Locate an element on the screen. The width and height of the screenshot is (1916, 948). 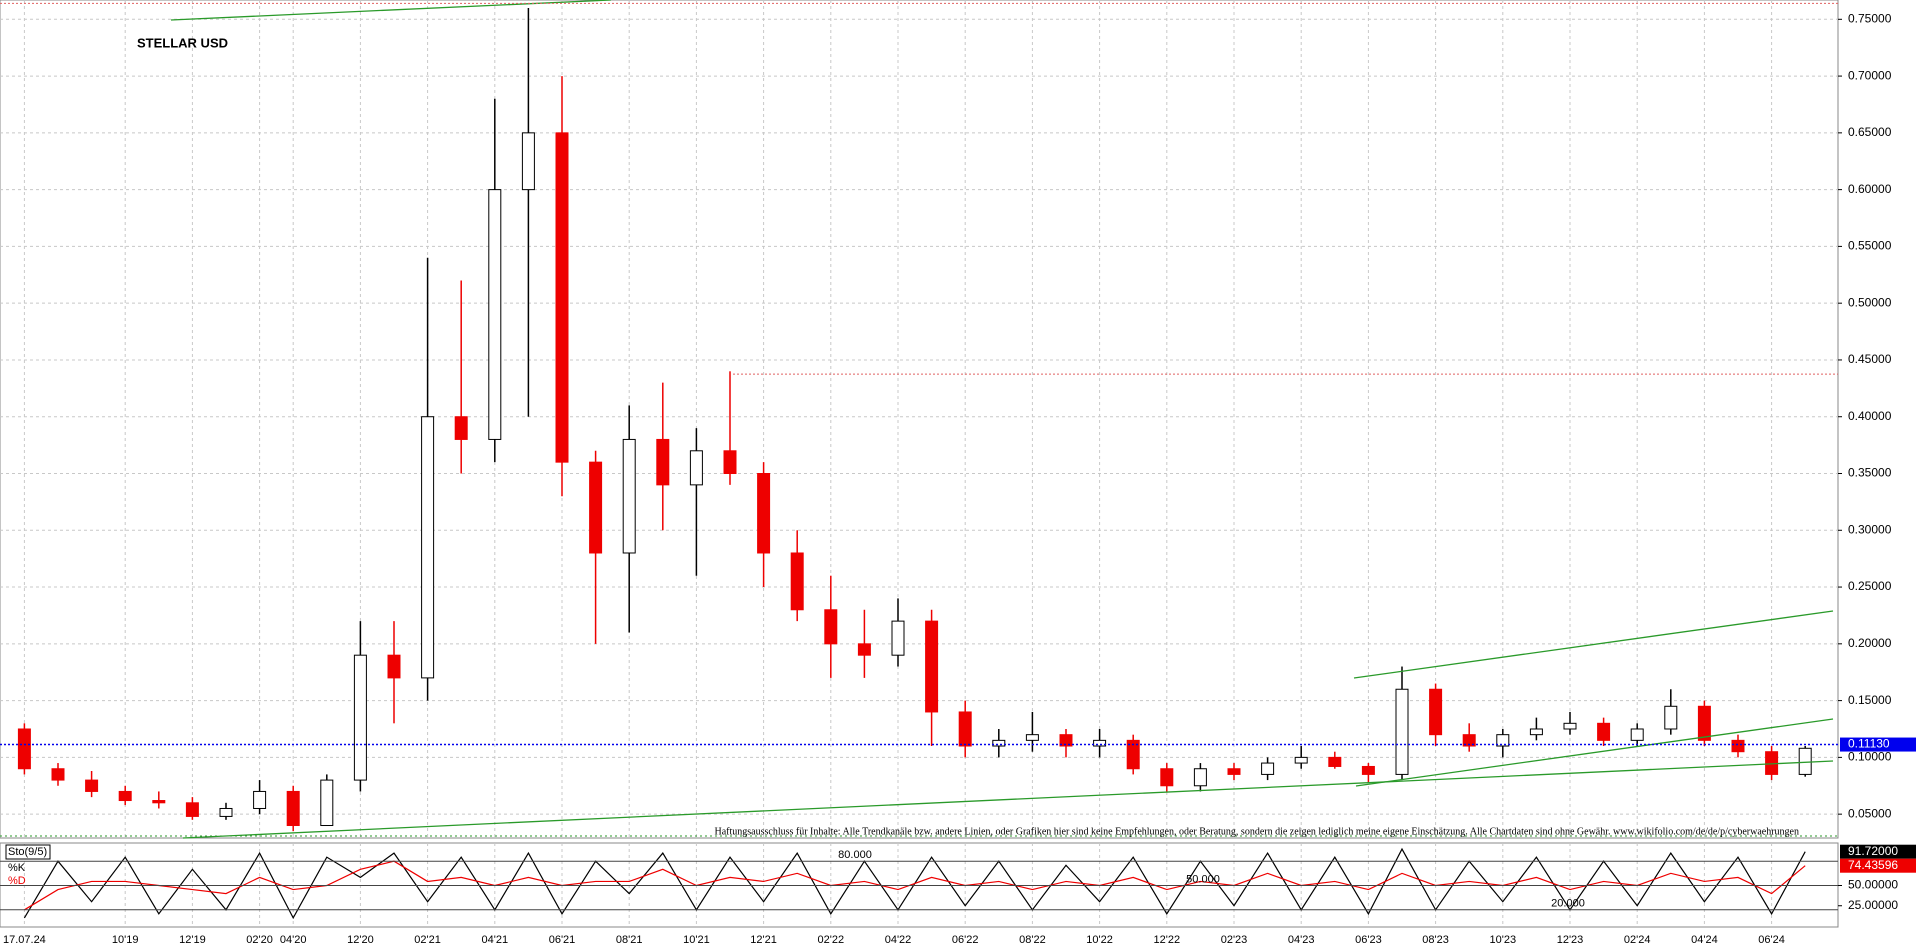
x-tick-label: 10'23 is located at coordinates (1503, 940).